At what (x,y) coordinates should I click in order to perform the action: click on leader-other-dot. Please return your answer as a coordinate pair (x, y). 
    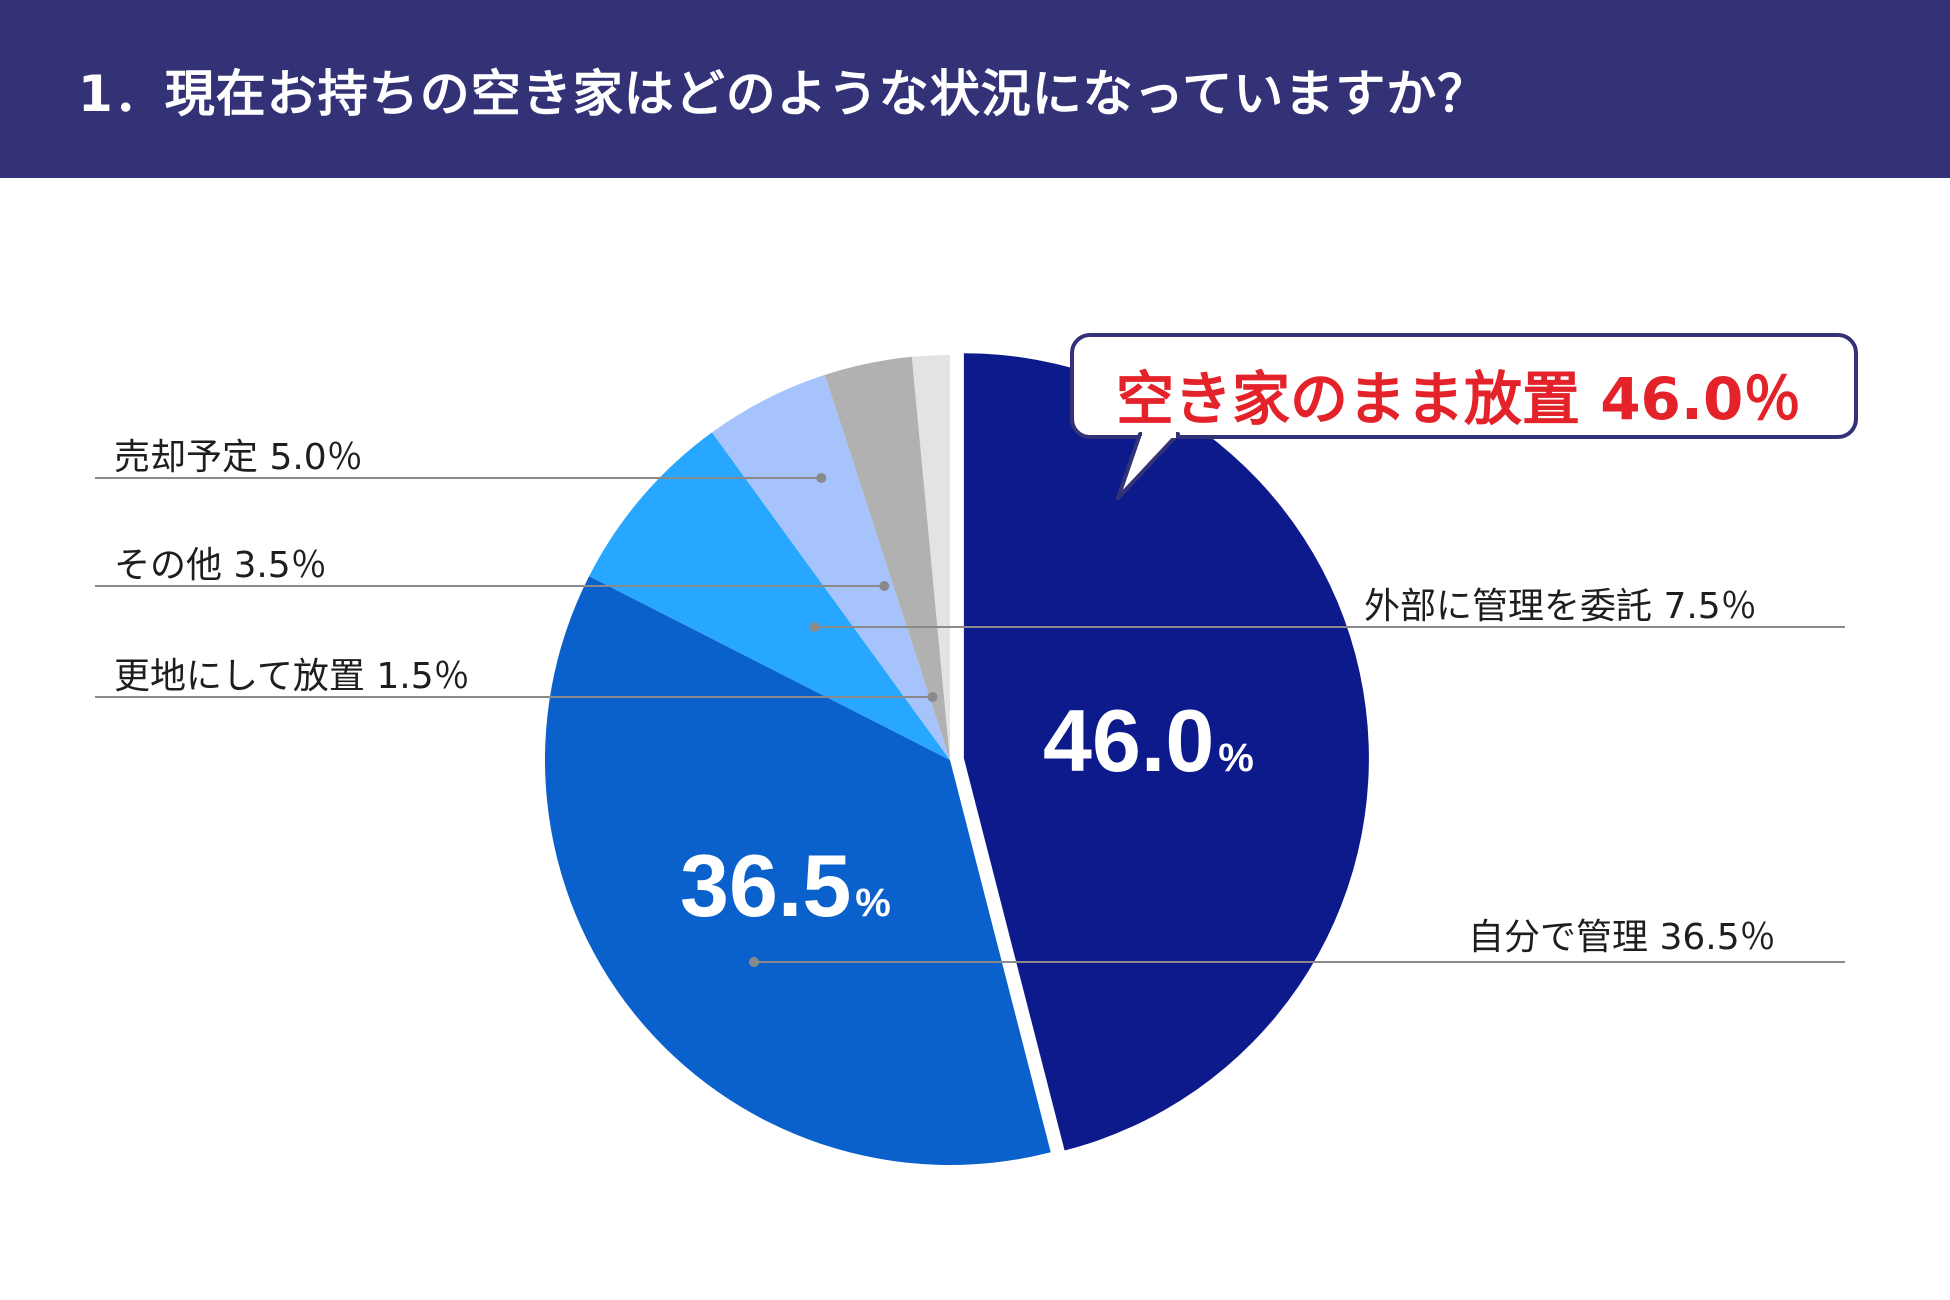
    Looking at the image, I should click on (884, 586).